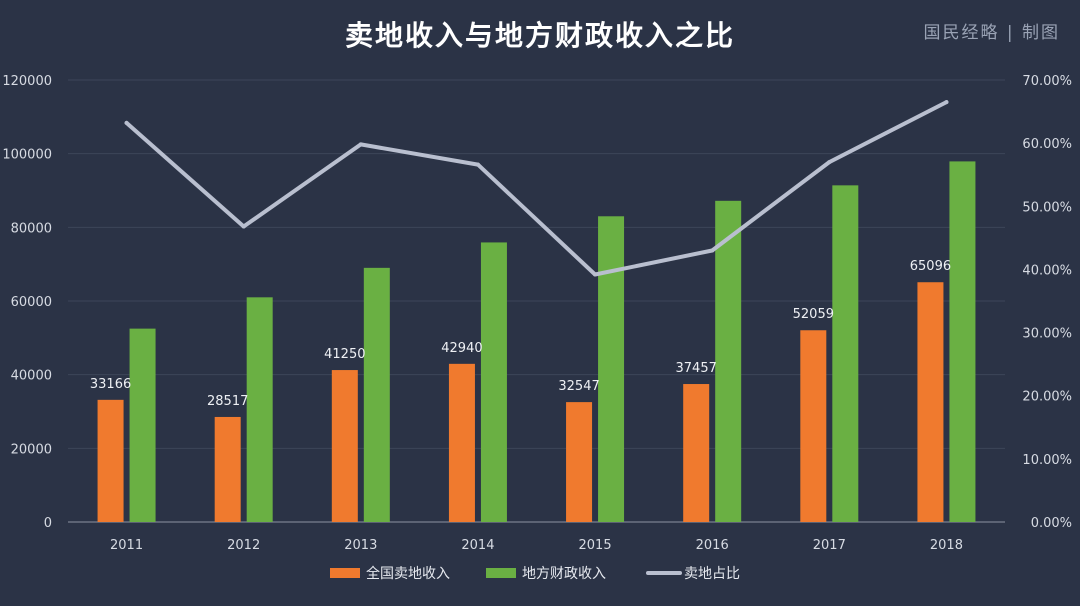 This screenshot has width=1080, height=606. Describe the element at coordinates (829, 545) in the screenshot. I see `x-tick-label: 2017` at that location.